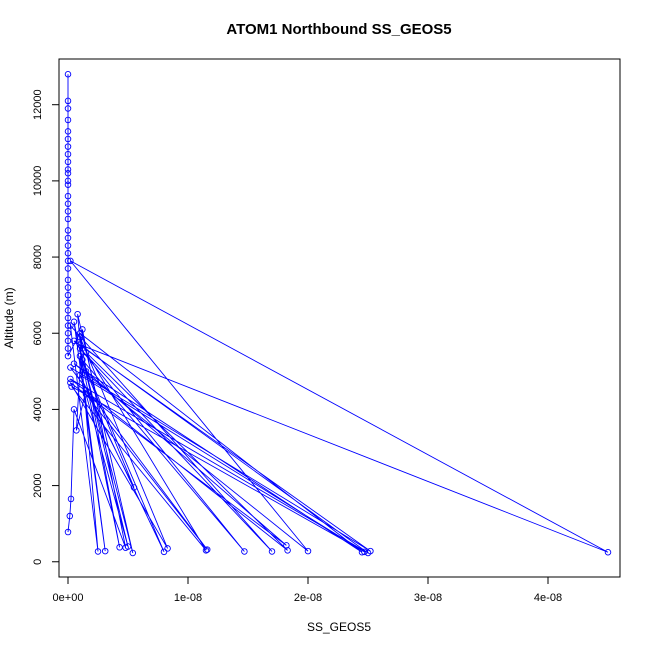  What do you see at coordinates (68, 598) in the screenshot?
I see `x-tick-label: 0e+00` at bounding box center [68, 598].